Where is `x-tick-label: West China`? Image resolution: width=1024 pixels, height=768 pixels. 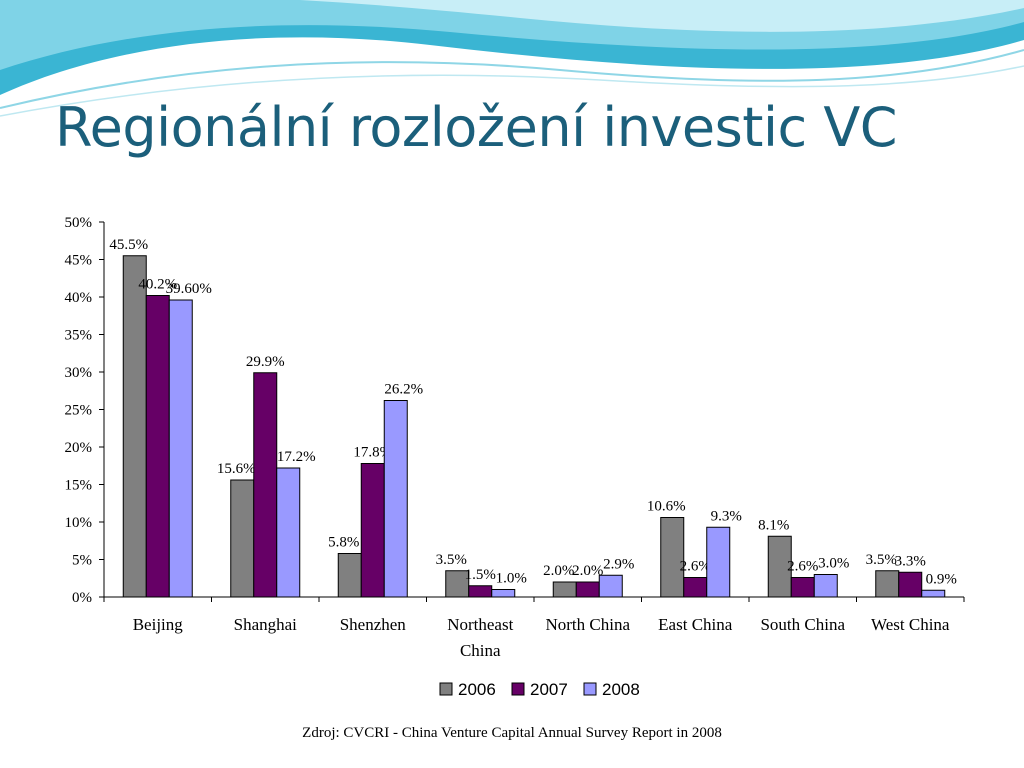
x-tick-label: West China is located at coordinates (910, 624).